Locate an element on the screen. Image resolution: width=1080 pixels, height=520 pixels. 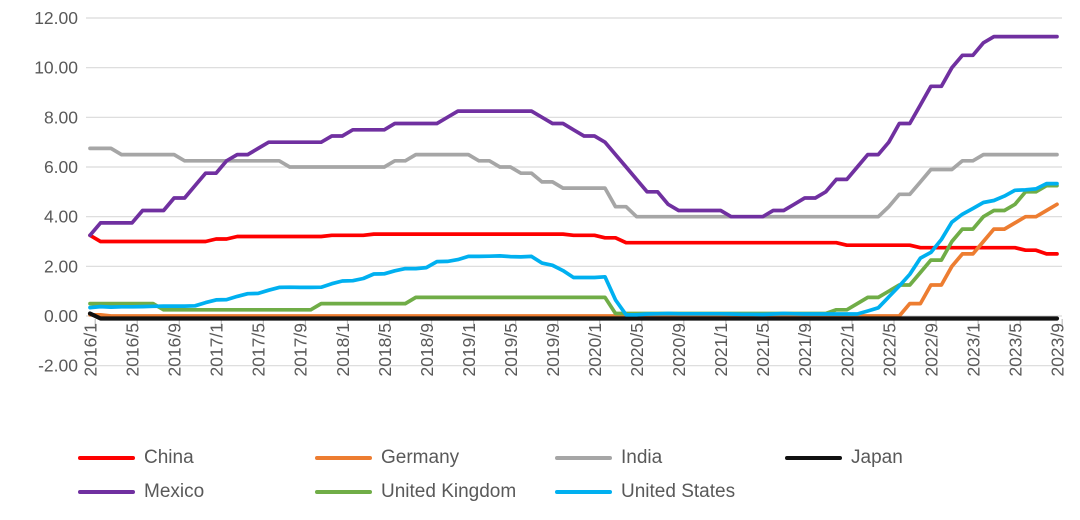
x-axis-label: 2022/9 is located at coordinates (931, 350).